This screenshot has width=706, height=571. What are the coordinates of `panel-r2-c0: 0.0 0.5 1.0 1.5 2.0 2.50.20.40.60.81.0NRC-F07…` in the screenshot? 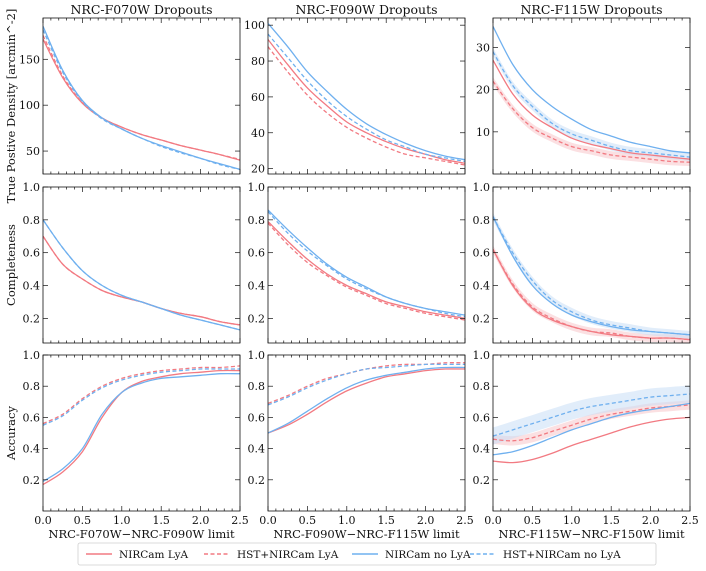 It's located at (126, 445).